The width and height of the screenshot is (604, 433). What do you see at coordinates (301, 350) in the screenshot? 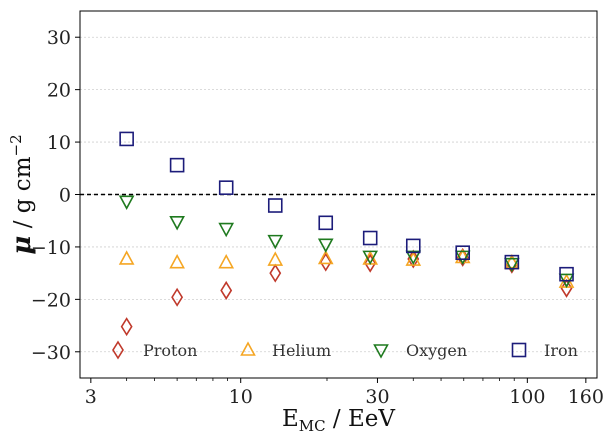
I see `legend-label-helium: Helium` at bounding box center [301, 350].